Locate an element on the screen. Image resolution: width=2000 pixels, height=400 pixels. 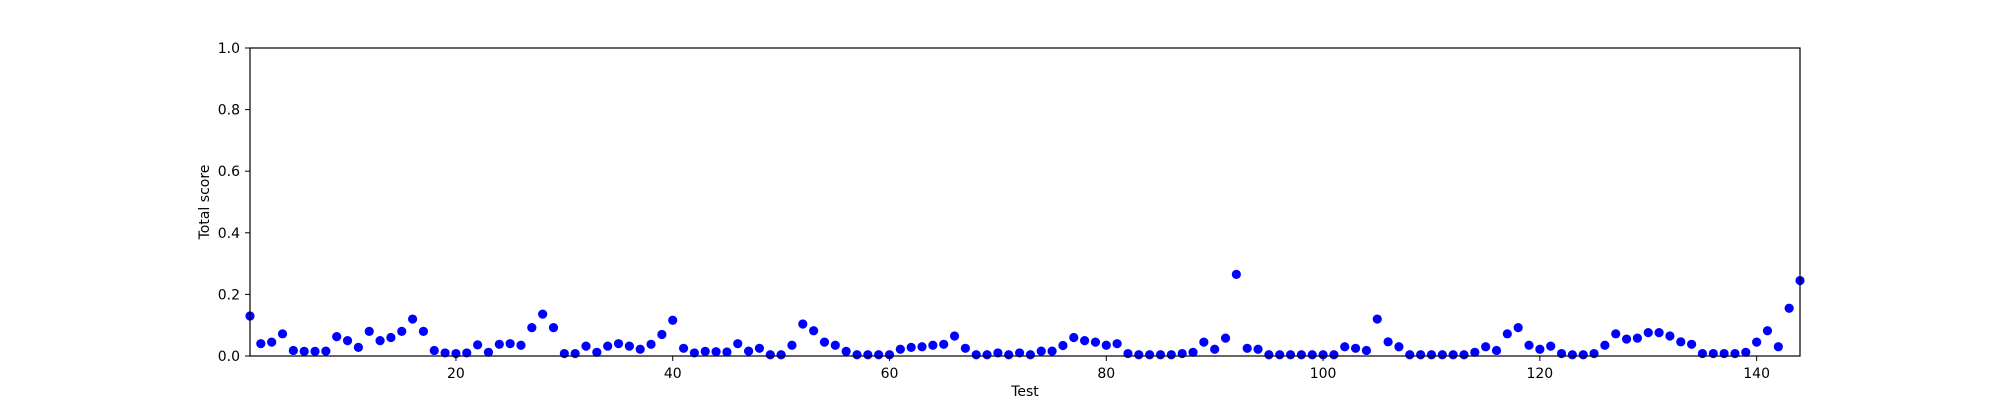
y-tick-label: 1.0 is located at coordinates (229, 49).